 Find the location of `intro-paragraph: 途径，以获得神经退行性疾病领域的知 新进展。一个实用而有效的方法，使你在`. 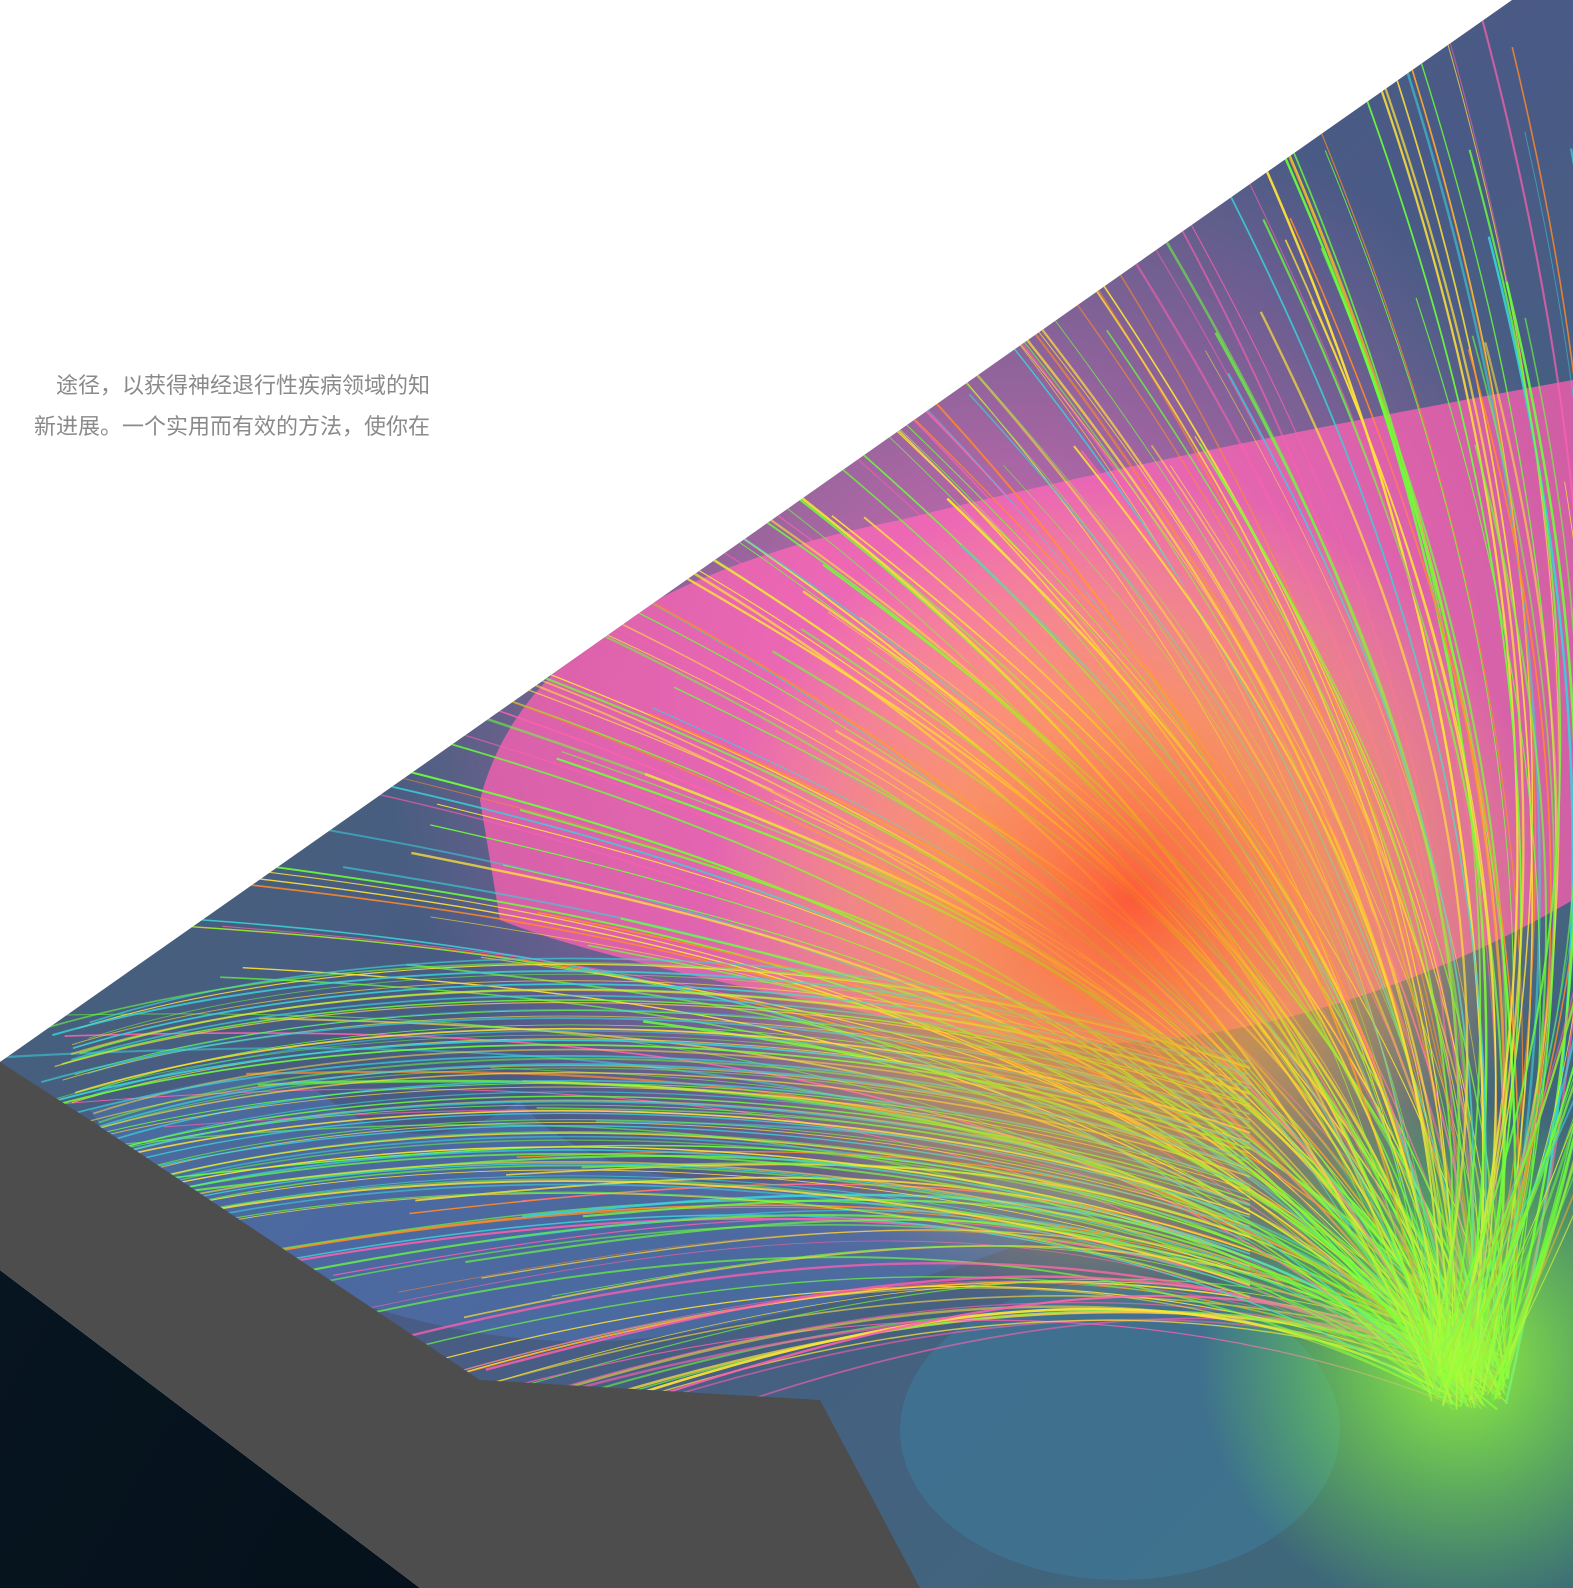

intro-paragraph: 途径，以获得神经退行性疾病领域的知 新进展。一个实用而有效的方法，使你在 is located at coordinates (215, 407).